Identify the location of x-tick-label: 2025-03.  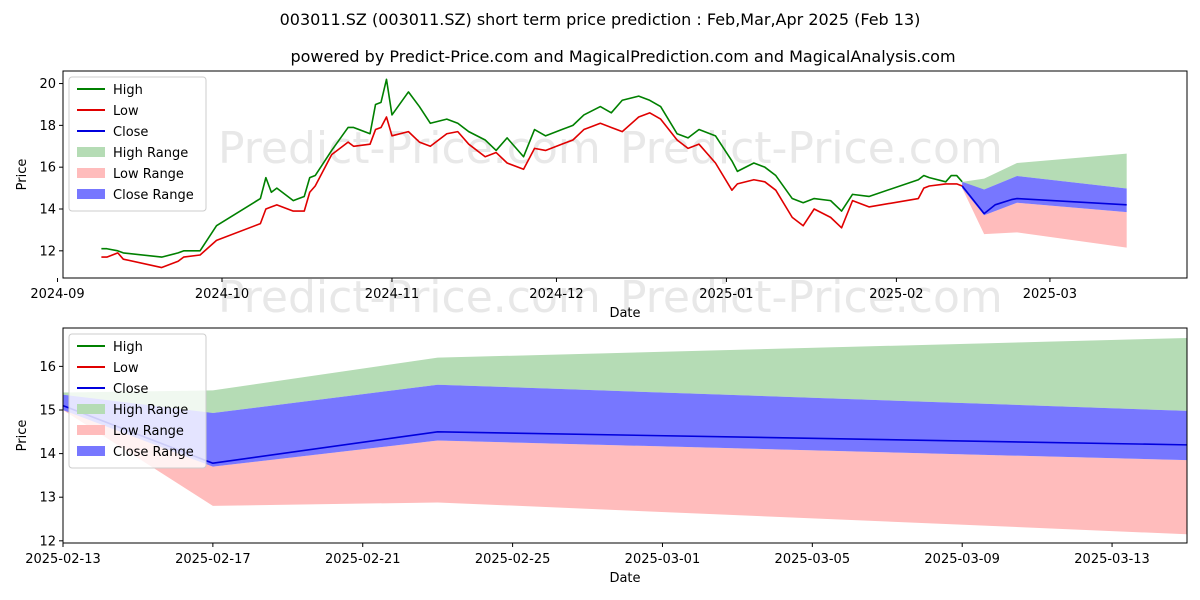
(1050, 294).